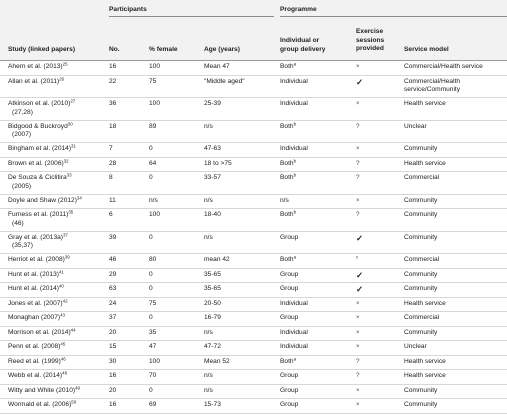  I want to click on study-text: Brown et al. (2006), so click(36, 163).